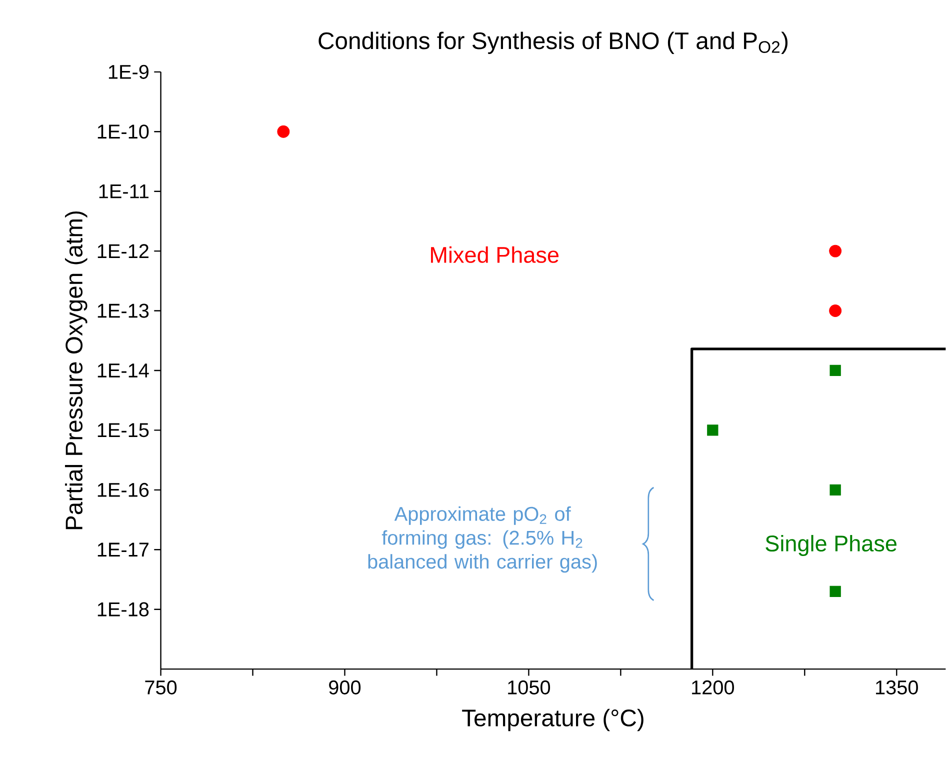 The height and width of the screenshot is (769, 947). Describe the element at coordinates (76, 370) in the screenshot. I see `y-axis-title: Partial Pressure Oxygen (atm)` at that location.